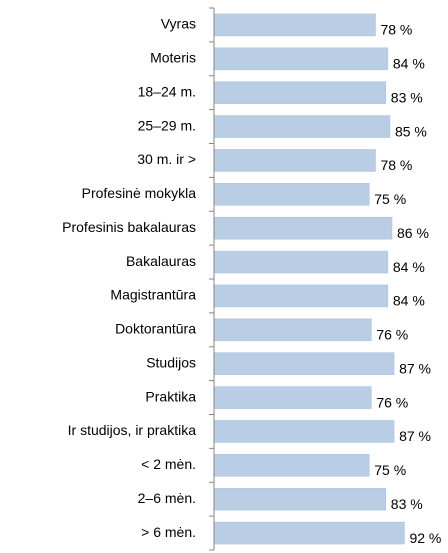 The image size is (448, 553). Describe the element at coordinates (167, 125) in the screenshot. I see `y-tick-label: 25–29 m.` at that location.